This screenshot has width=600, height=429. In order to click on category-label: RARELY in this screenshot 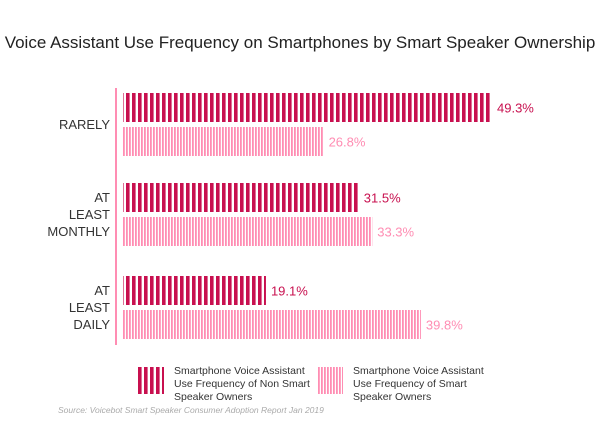, I will do `click(84, 124)`.